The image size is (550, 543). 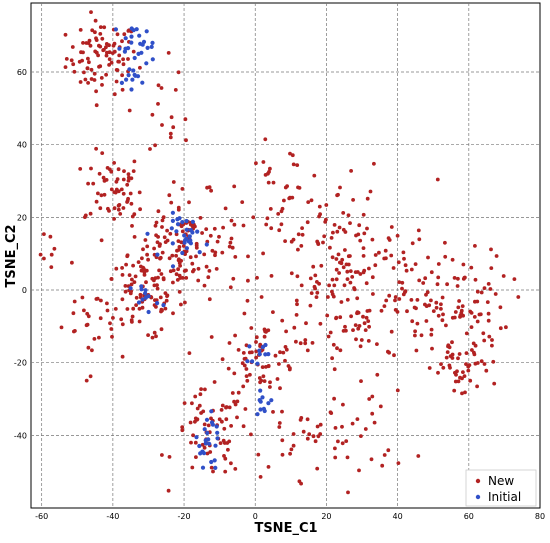 I want to click on y-tick-label: 0, so click(x=24, y=290).